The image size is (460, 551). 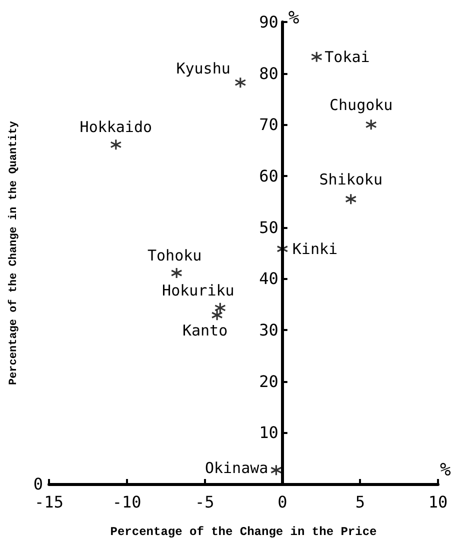 What do you see at coordinates (350, 179) in the screenshot?
I see `annotation: Shikoku` at bounding box center [350, 179].